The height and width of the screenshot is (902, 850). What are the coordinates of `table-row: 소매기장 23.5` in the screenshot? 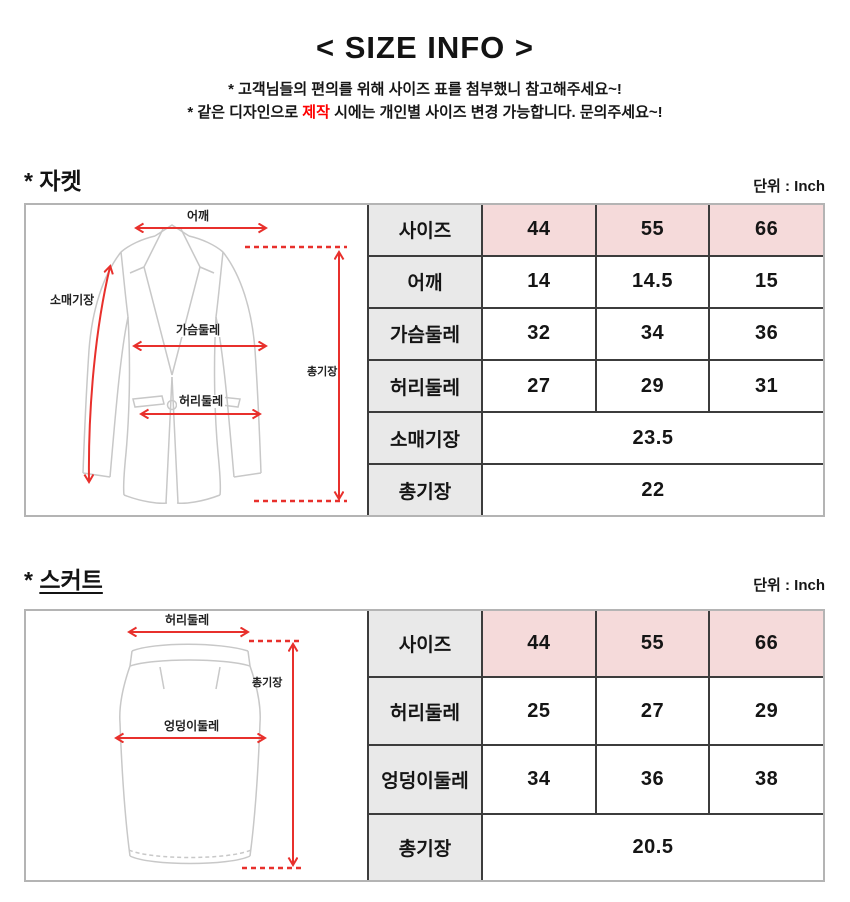 It's located at (596, 438).